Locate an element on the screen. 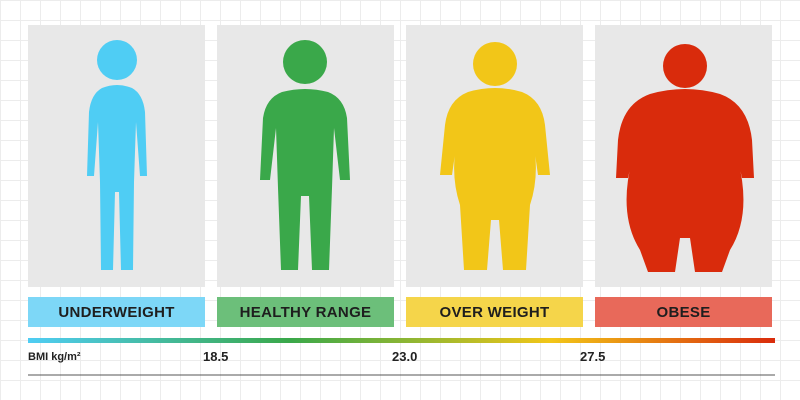 Image resolution: width=800 pixels, height=400 pixels. obese-figure is located at coordinates (685, 158).